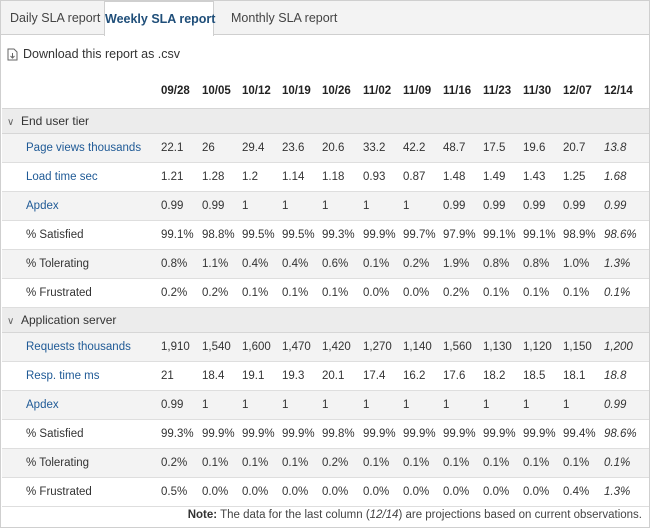 The height and width of the screenshot is (528, 650). I want to click on value-cell: 20.6, so click(342, 148).